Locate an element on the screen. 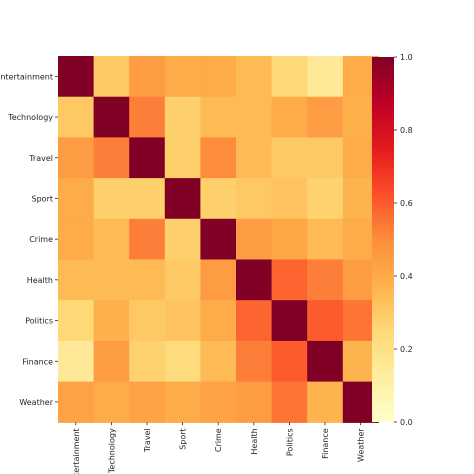 The image size is (474, 474). x-tick-label: Finance is located at coordinates (325, 443).